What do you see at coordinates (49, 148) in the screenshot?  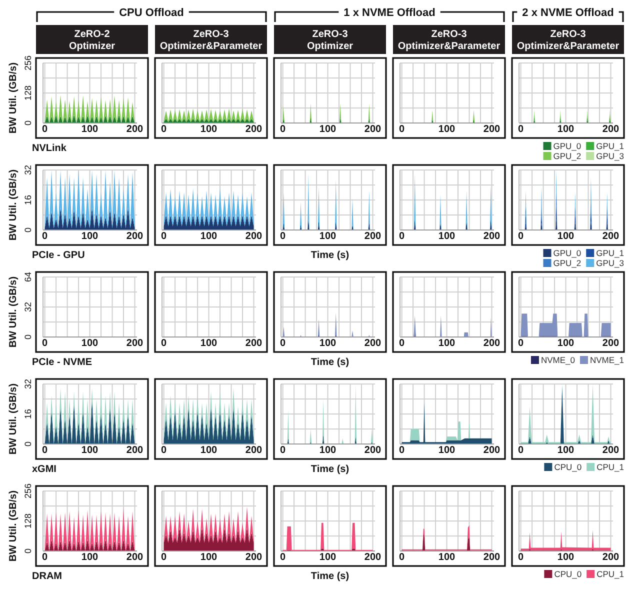 I see `text: NVLink` at bounding box center [49, 148].